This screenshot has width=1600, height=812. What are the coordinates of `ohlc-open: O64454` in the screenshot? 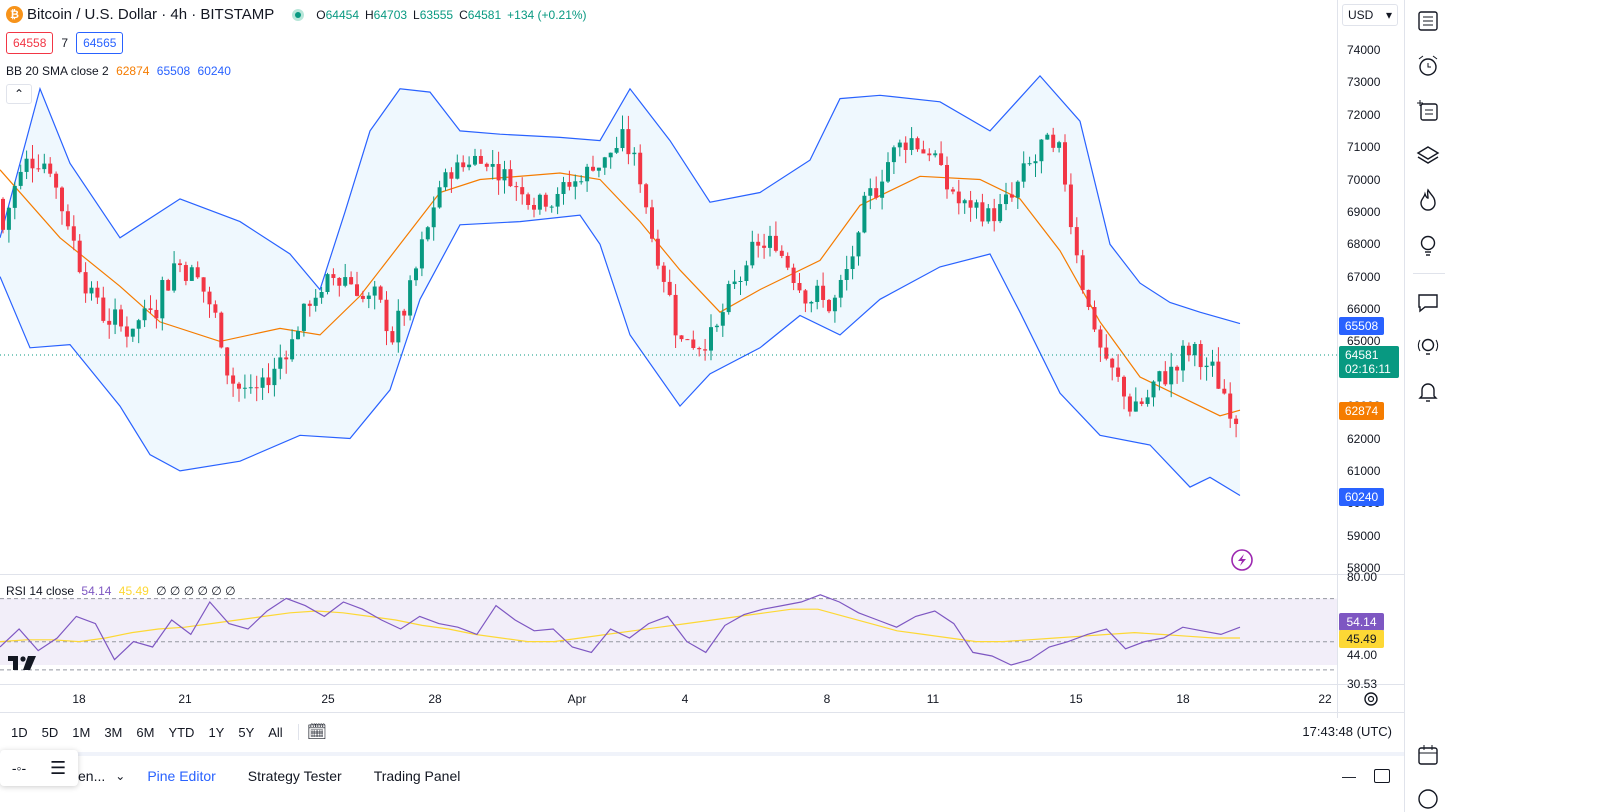 It's located at (337, 14).